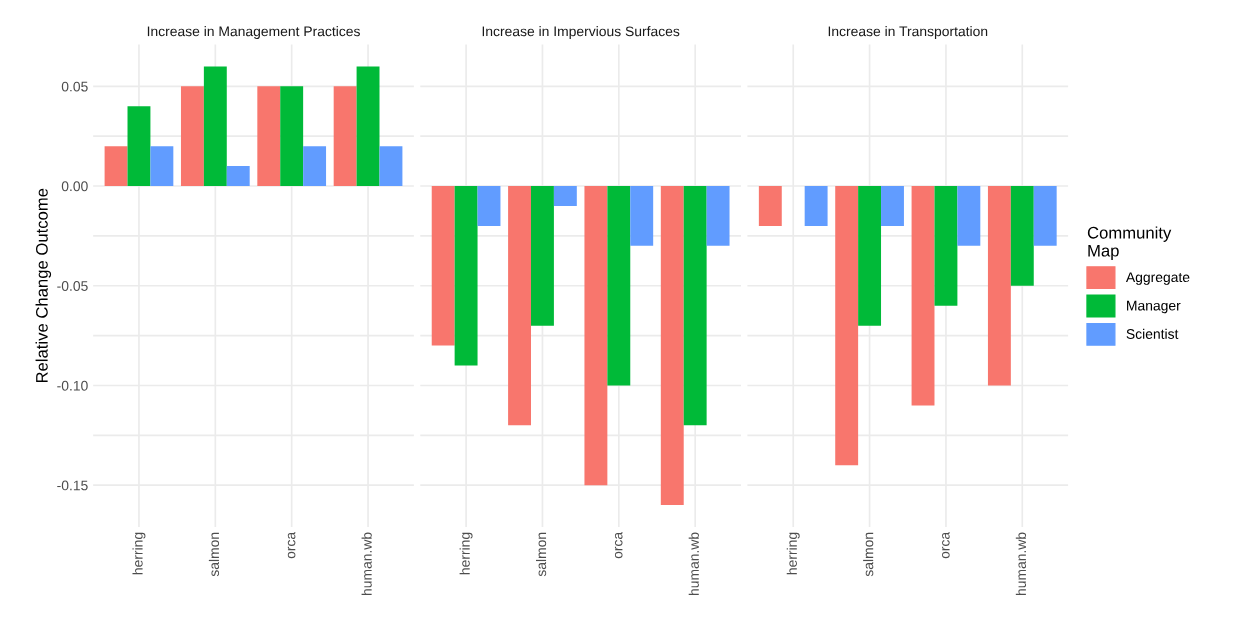 Image resolution: width=1242 pixels, height=635 pixels. Describe the element at coordinates (908, 32) in the screenshot. I see `chart-title: Increase in Transportation` at that location.